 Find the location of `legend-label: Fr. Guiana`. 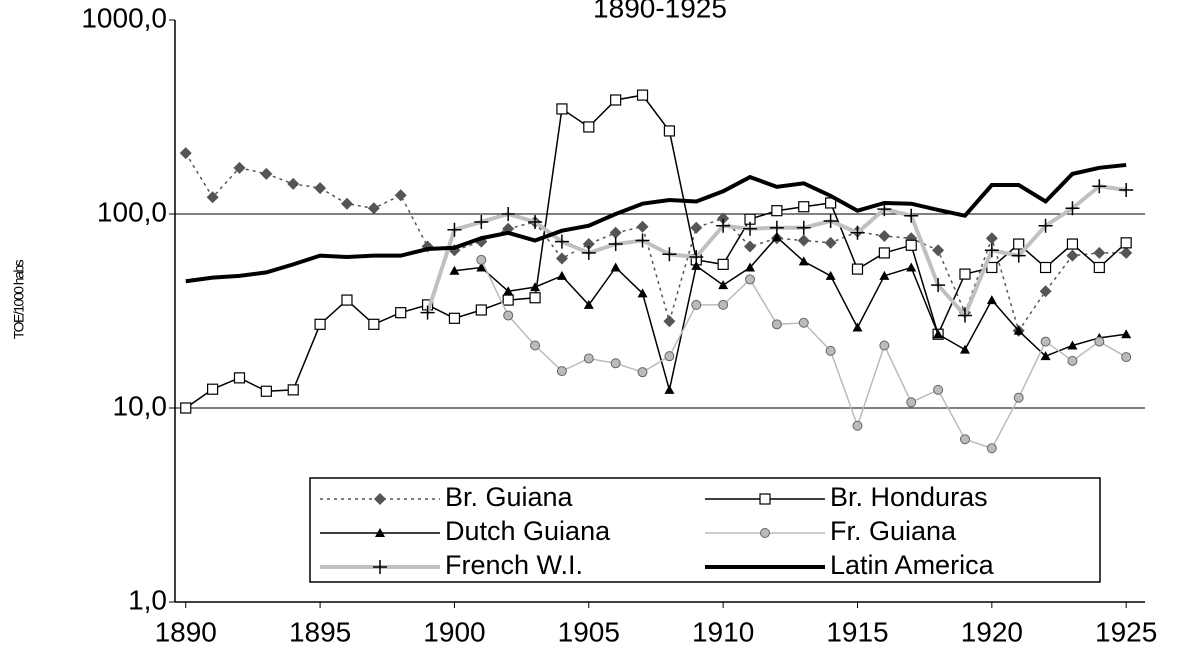

legend-label: Fr. Guiana is located at coordinates (893, 531).